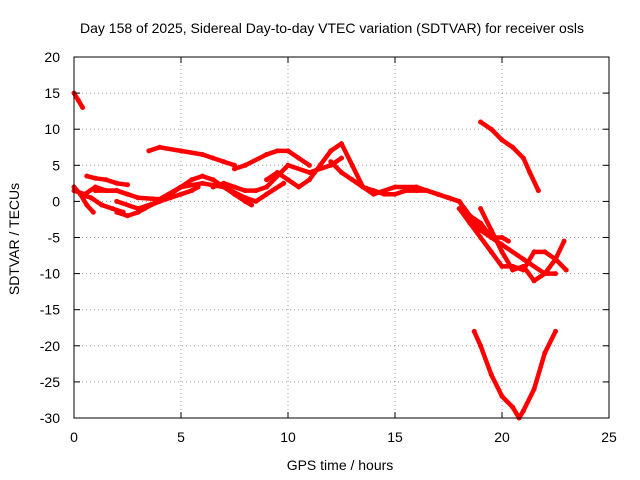 Image resolution: width=640 pixels, height=480 pixels. I want to click on x-axis-label: GPS time / hours, so click(340, 465).